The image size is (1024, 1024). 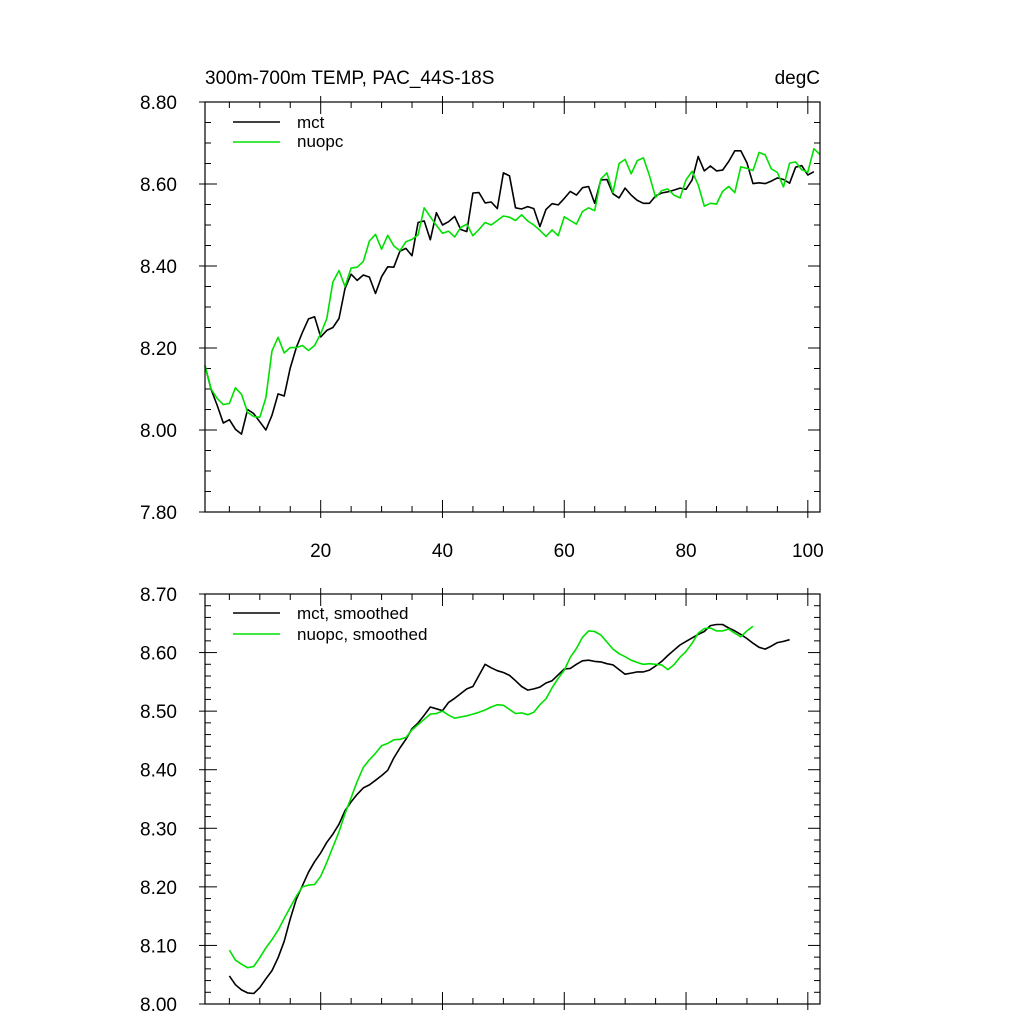 I want to click on y-tick-label: 8.50, so click(x=158, y=712).